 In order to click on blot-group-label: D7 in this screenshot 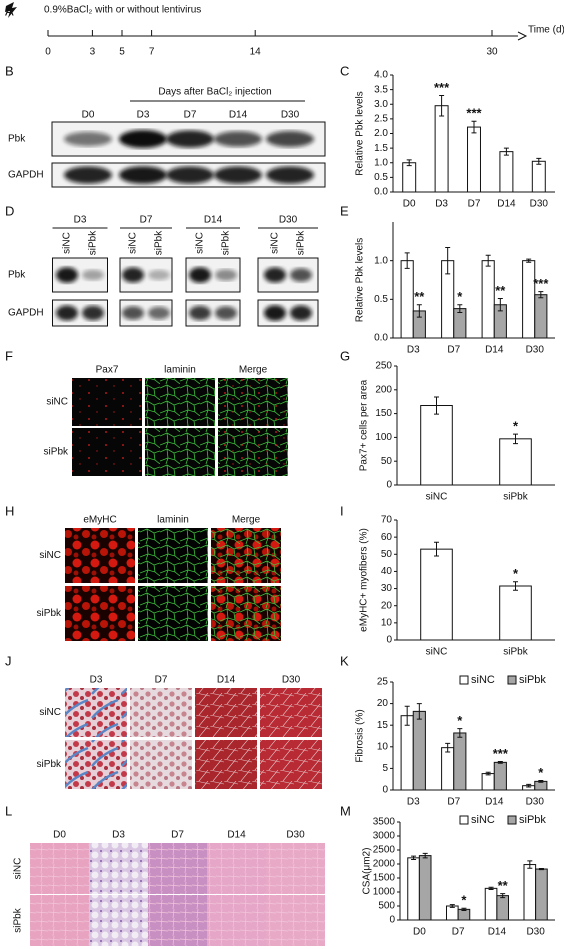, I will do `click(146, 220)`.